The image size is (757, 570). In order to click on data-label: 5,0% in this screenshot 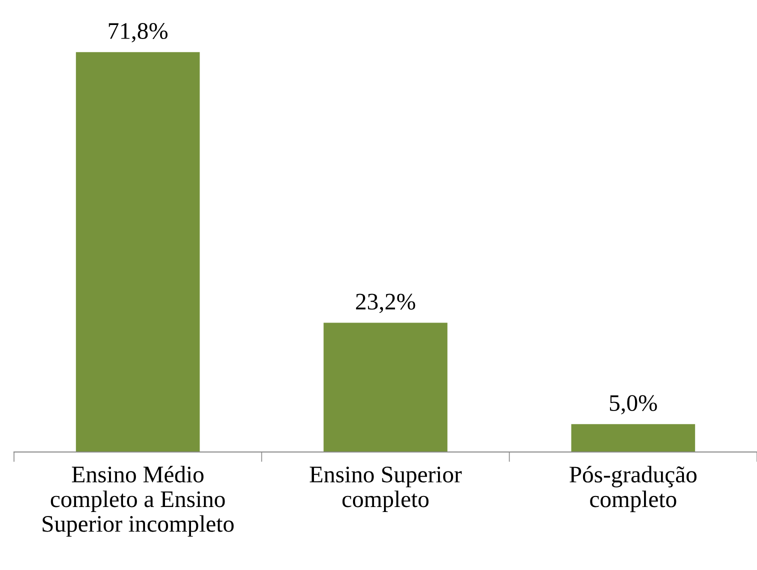, I will do `click(633, 404)`.